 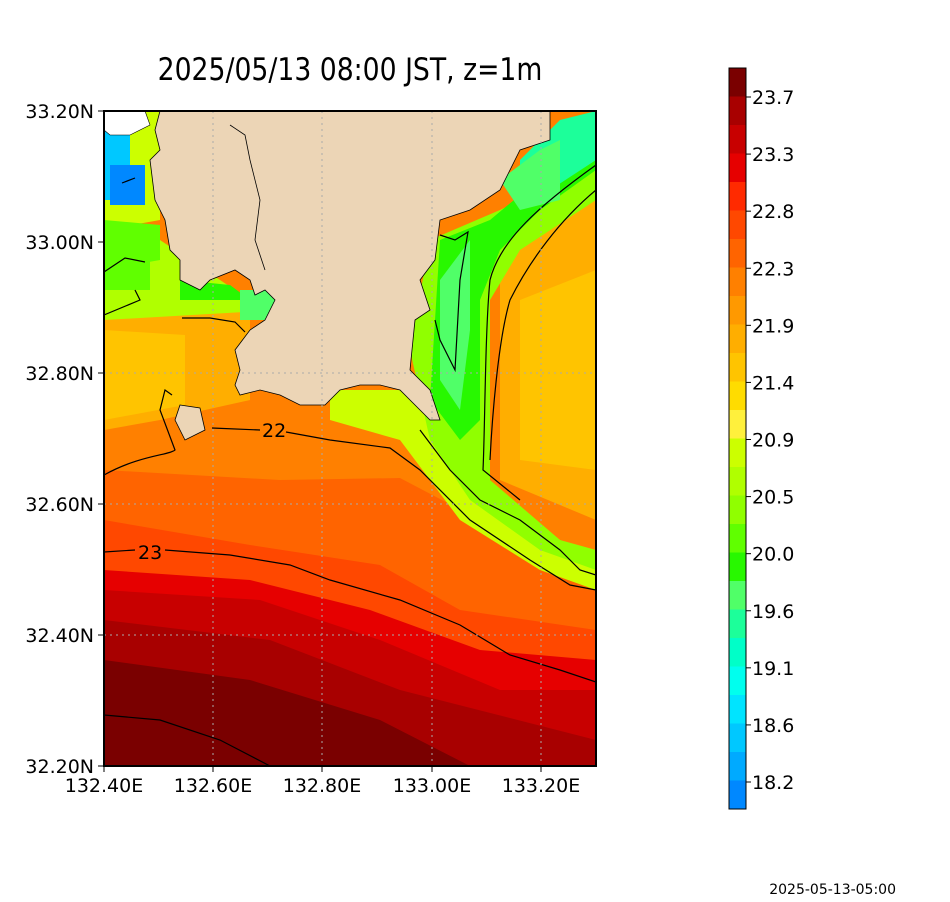 I want to click on lat-tick-label: 32.40N, so click(x=59, y=636).